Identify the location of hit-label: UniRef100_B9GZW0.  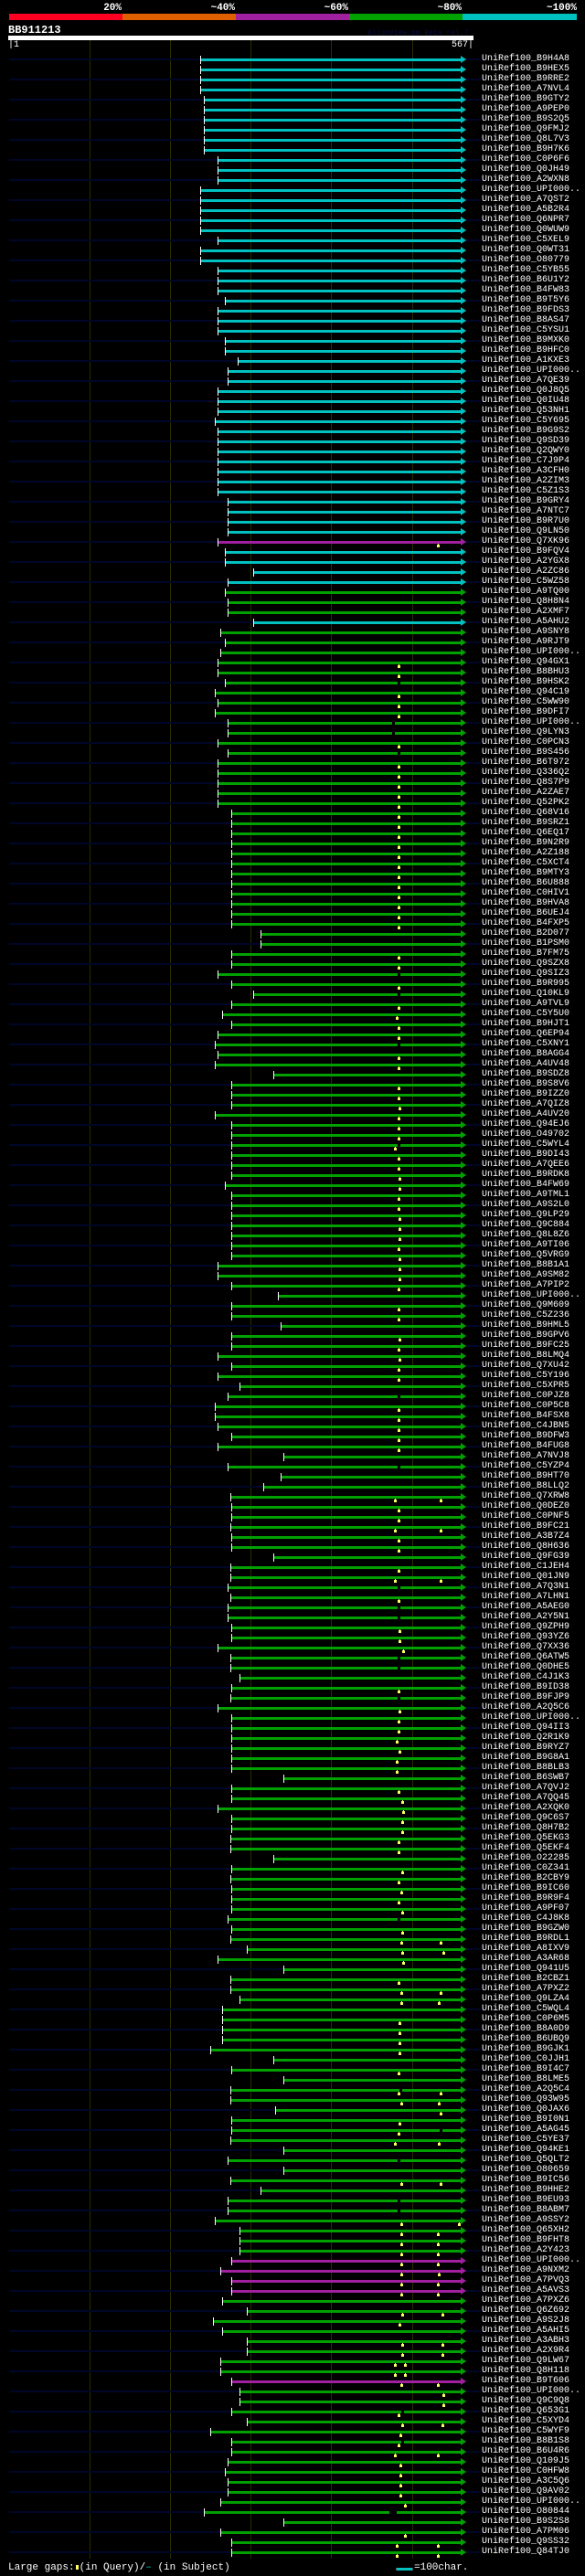
(526, 1929).